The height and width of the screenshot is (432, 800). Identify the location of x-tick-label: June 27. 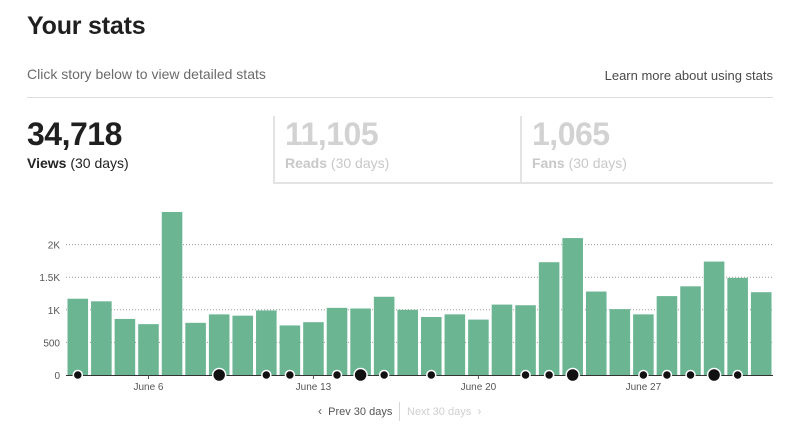
(644, 387).